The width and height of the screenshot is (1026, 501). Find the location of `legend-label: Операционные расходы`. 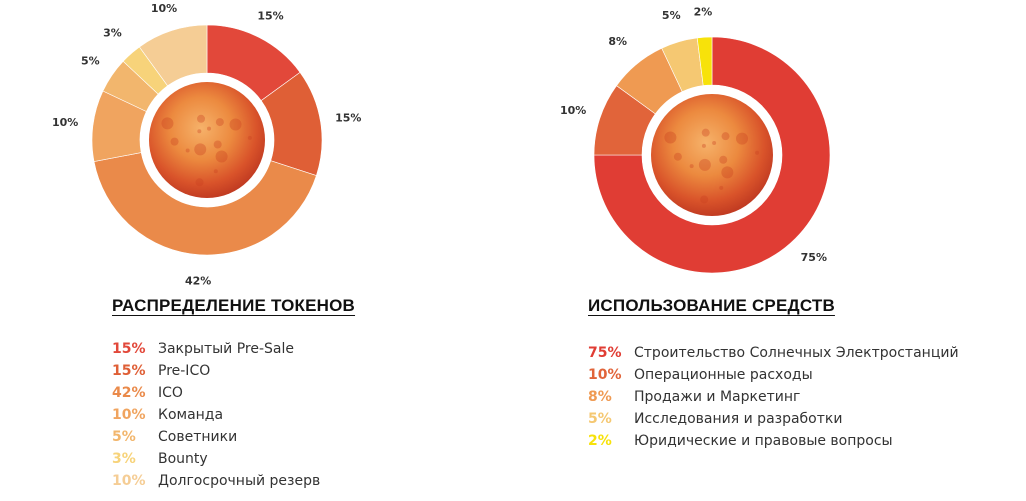

legend-label: Операционные расходы is located at coordinates (723, 375).